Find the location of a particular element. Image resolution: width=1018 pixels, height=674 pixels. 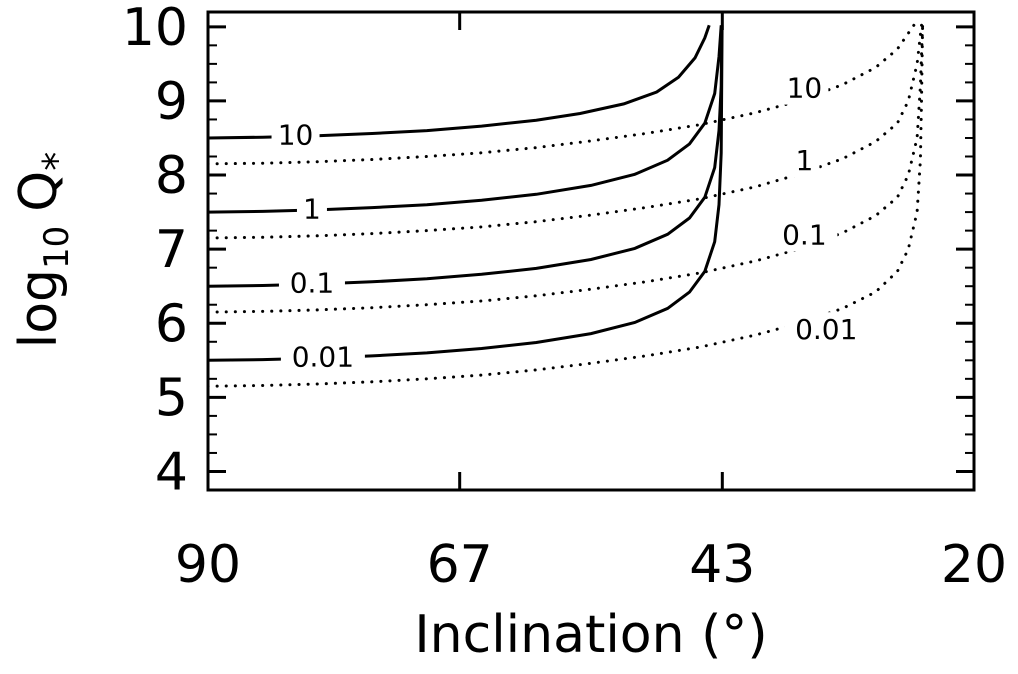

contour-label-1: 1 is located at coordinates (312, 208).